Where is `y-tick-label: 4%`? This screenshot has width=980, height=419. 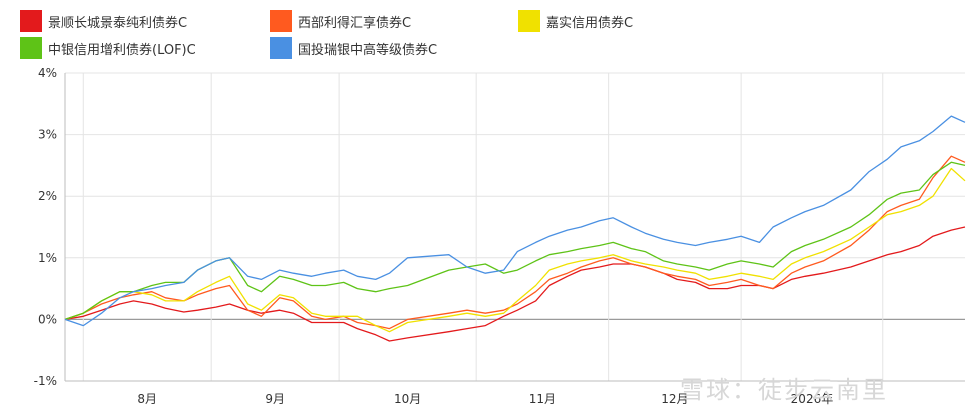
y-tick-label: 4% is located at coordinates (47, 73).